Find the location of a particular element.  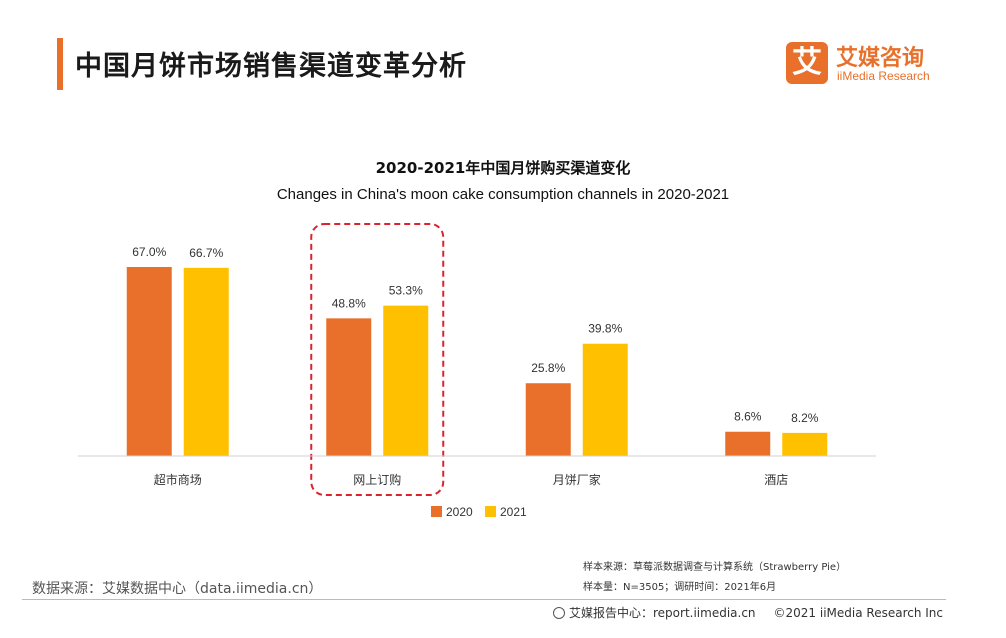

sample-size-note: 样本量：N=3505；调研时间：2021年6月 is located at coordinates (680, 587).